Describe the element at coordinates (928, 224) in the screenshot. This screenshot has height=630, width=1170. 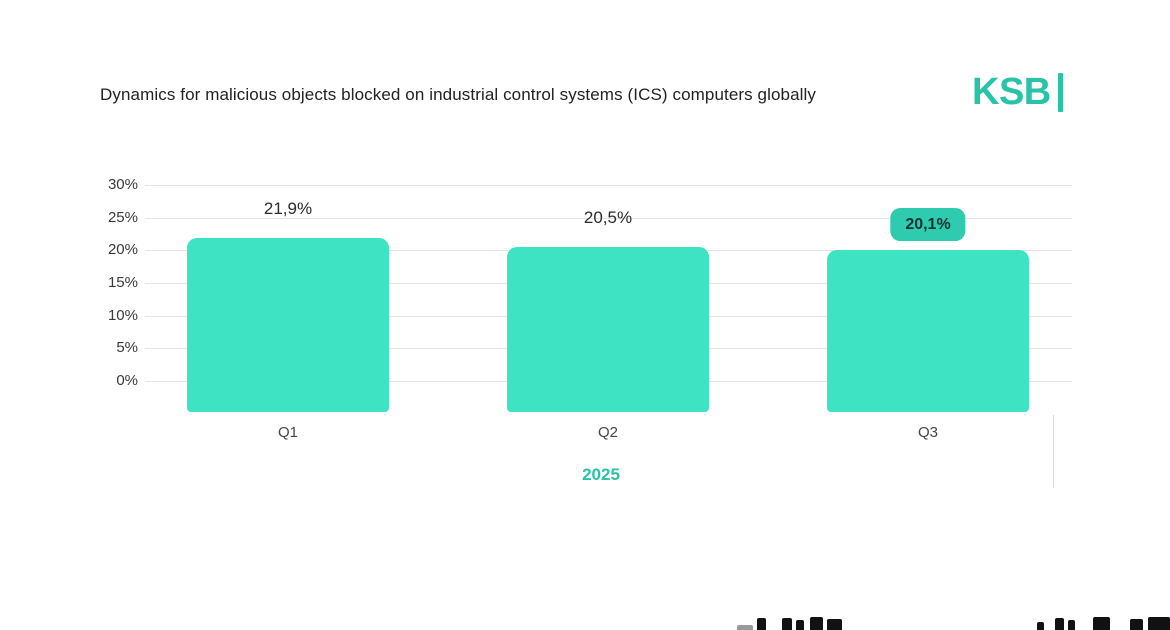
I see `bar-value-badge: 20,1%` at that location.